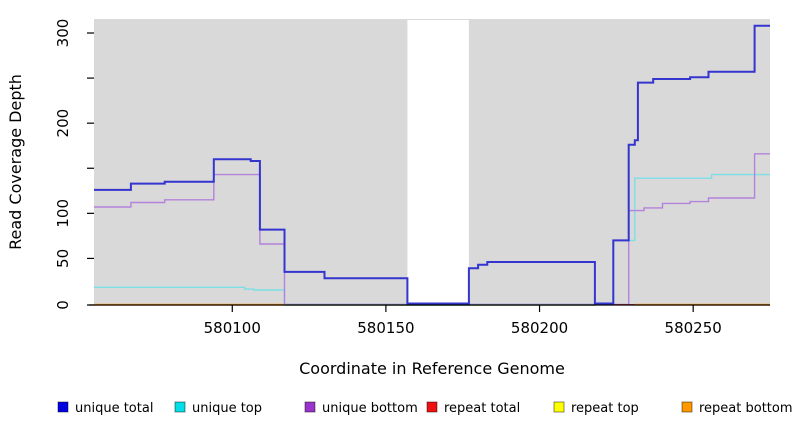 This screenshot has height=432, width=792. What do you see at coordinates (63, 213) in the screenshot?
I see `y-tick-label: 100` at bounding box center [63, 213].